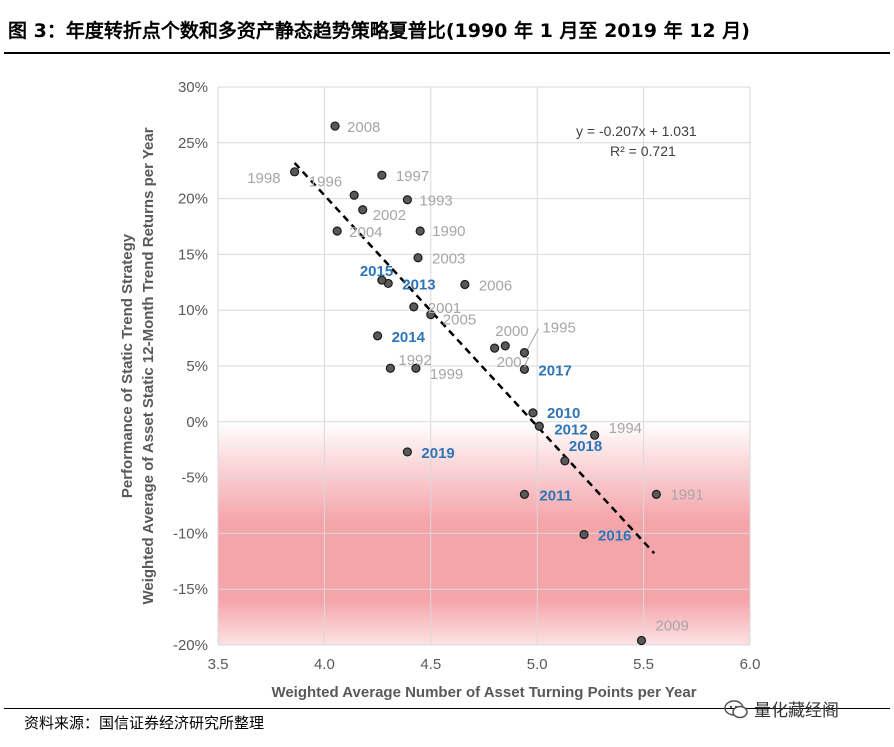  I want to click on y-tick-label: 20%, so click(193, 199).